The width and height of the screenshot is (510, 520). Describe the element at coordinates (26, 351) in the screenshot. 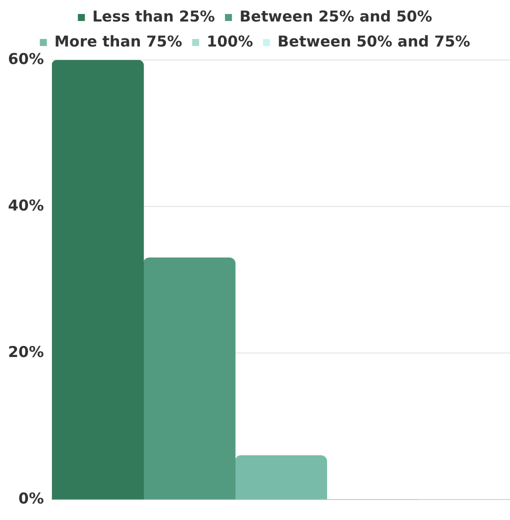

I see `y-tick-label: 20%` at that location.